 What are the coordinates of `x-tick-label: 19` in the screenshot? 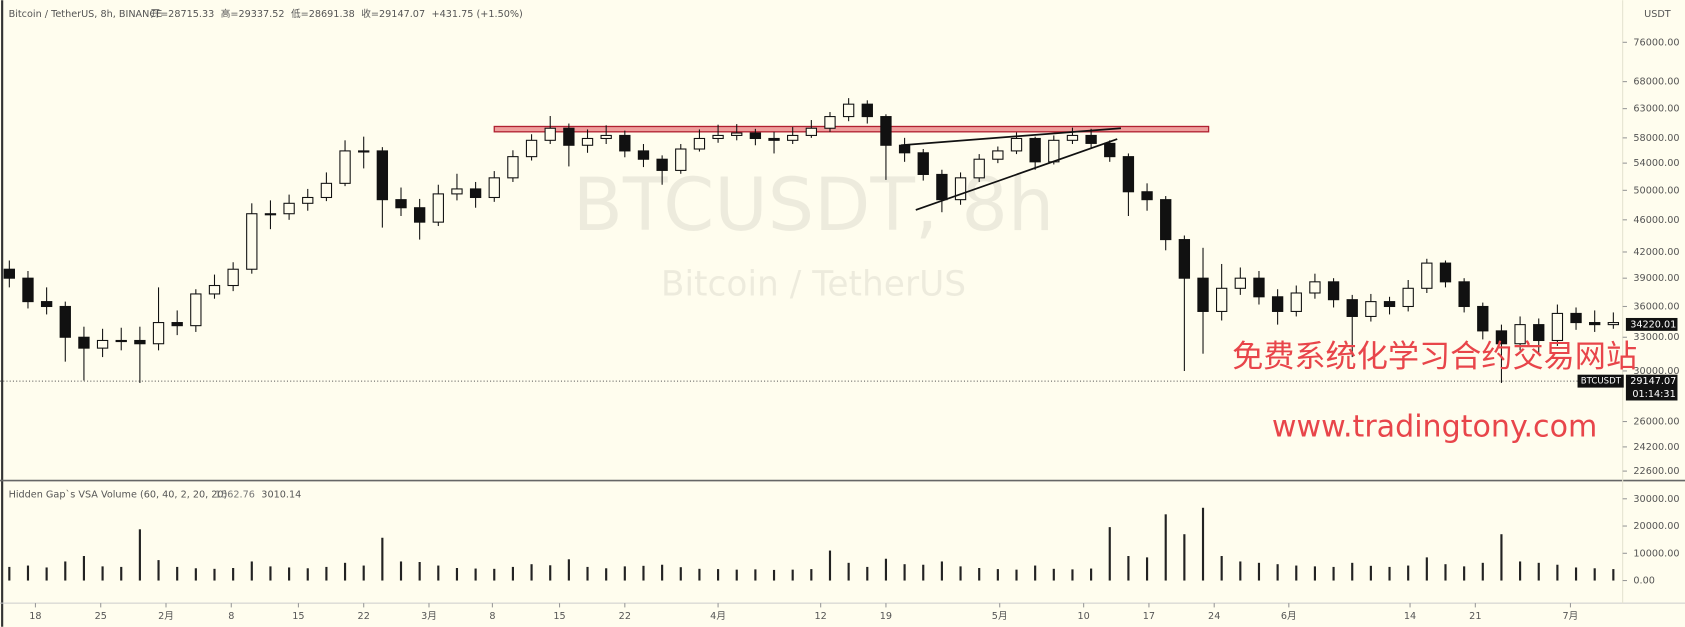 It's located at (886, 616).